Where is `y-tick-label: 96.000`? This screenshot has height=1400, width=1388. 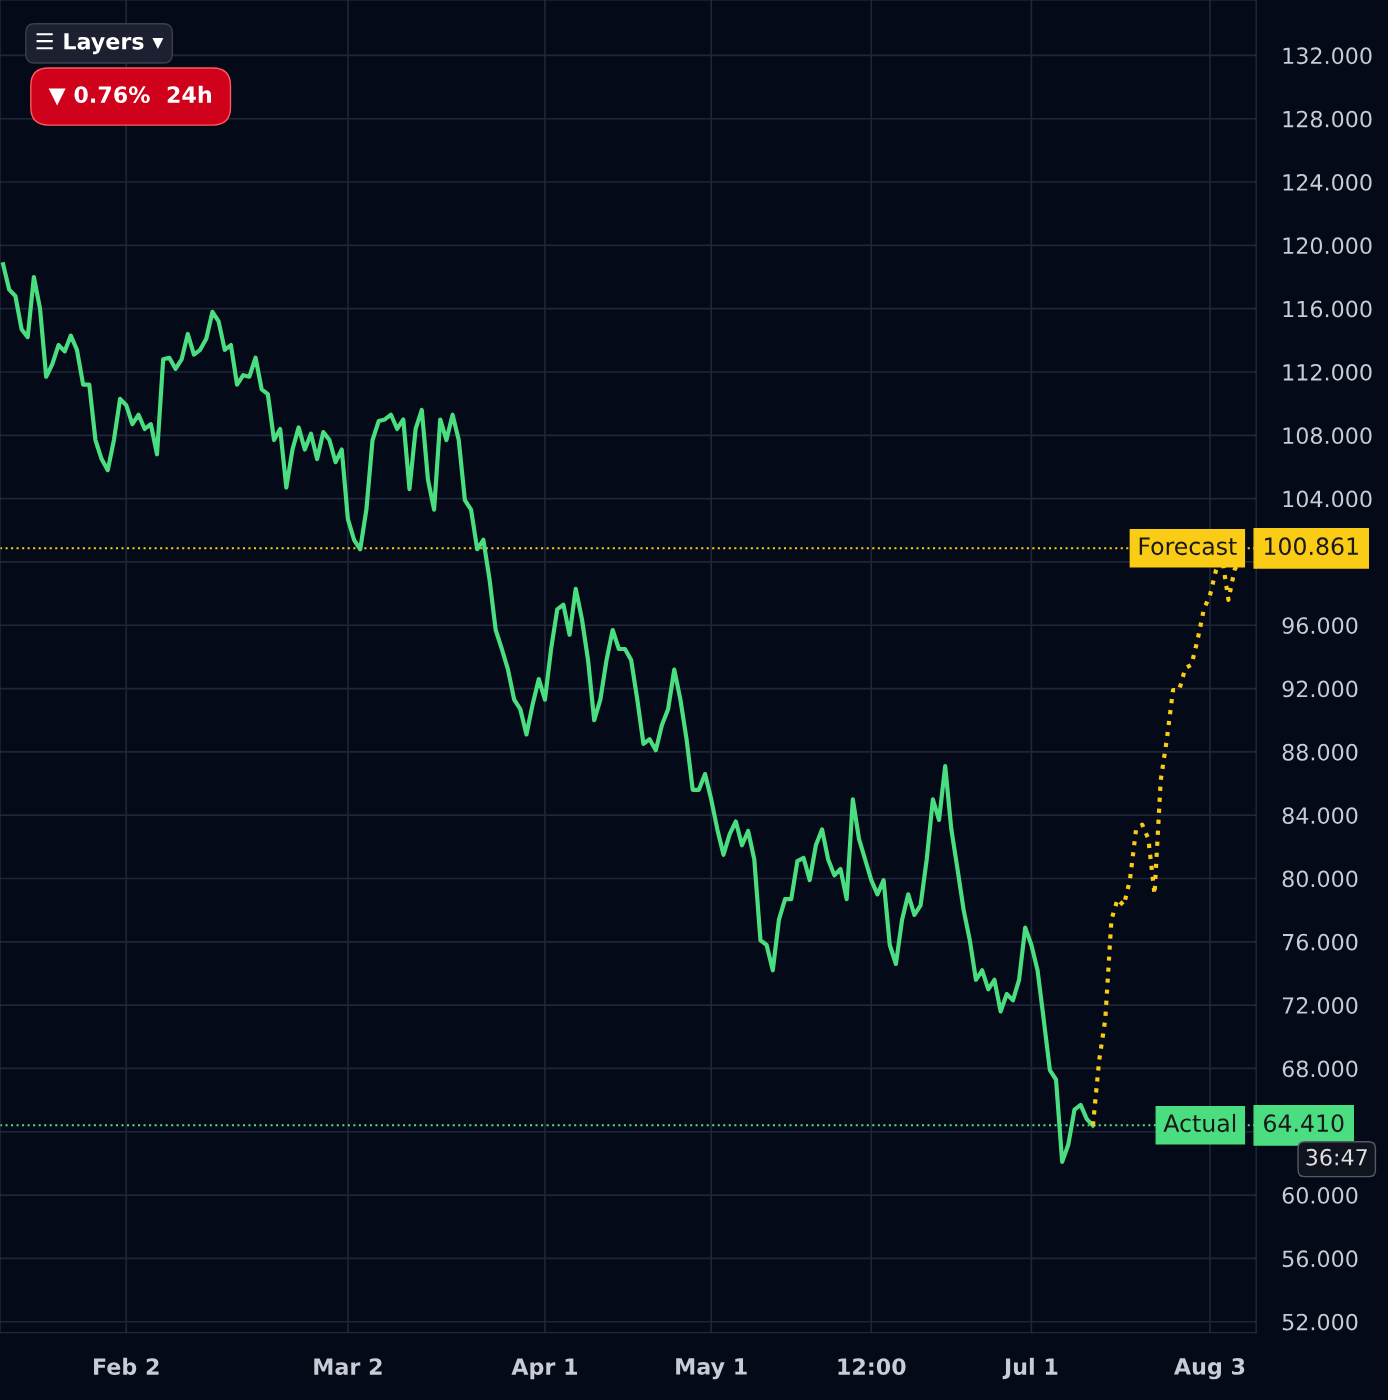
y-tick-label: 96.000 is located at coordinates (1320, 625).